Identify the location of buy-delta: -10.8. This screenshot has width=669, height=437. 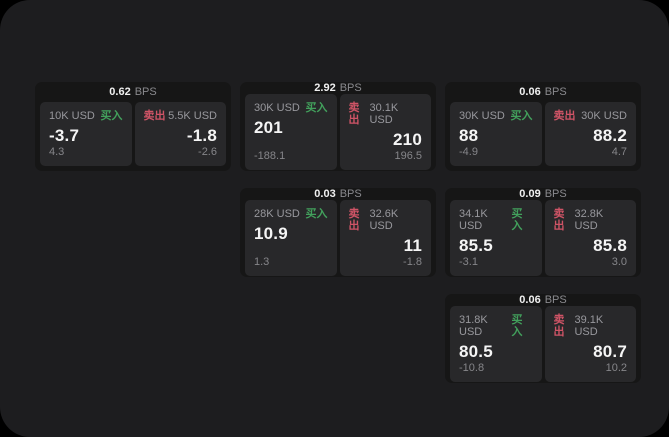
(472, 368).